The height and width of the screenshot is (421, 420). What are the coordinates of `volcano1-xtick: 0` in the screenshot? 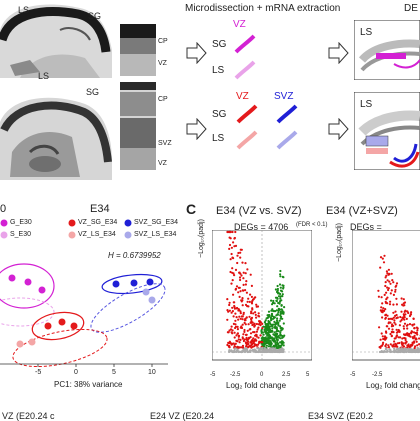 It's located at (261, 375).